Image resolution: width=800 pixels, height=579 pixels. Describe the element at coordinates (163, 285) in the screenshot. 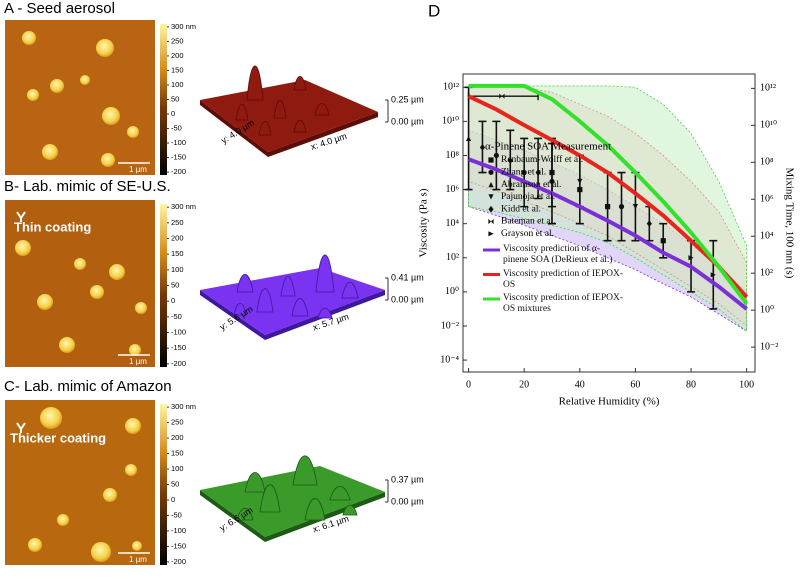

I see `colorbar` at that location.